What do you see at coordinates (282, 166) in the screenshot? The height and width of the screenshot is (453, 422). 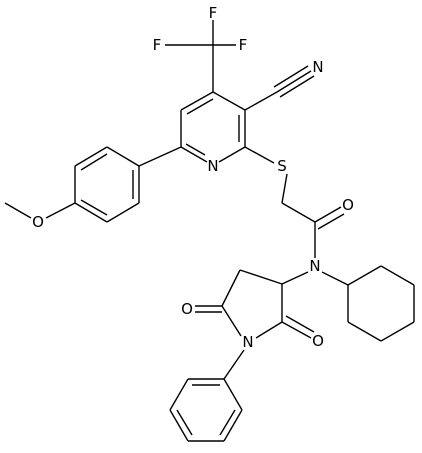 I see `atom-label: S` at bounding box center [282, 166].